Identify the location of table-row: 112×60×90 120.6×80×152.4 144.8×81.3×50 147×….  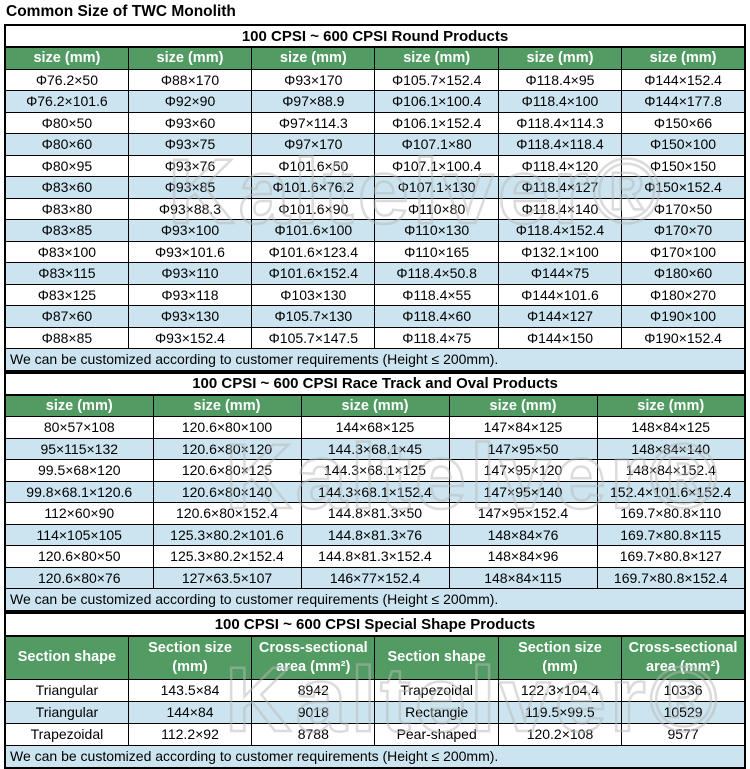
(375, 513).